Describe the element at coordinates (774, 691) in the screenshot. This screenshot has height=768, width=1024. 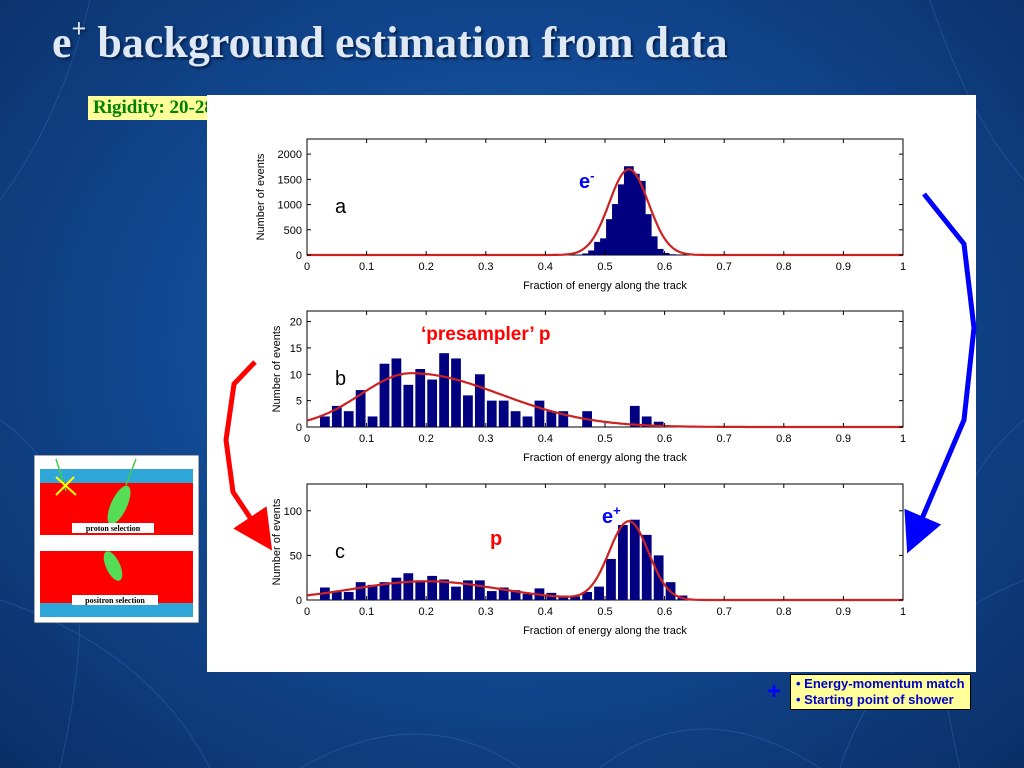
I see `plus-sign: +` at that location.